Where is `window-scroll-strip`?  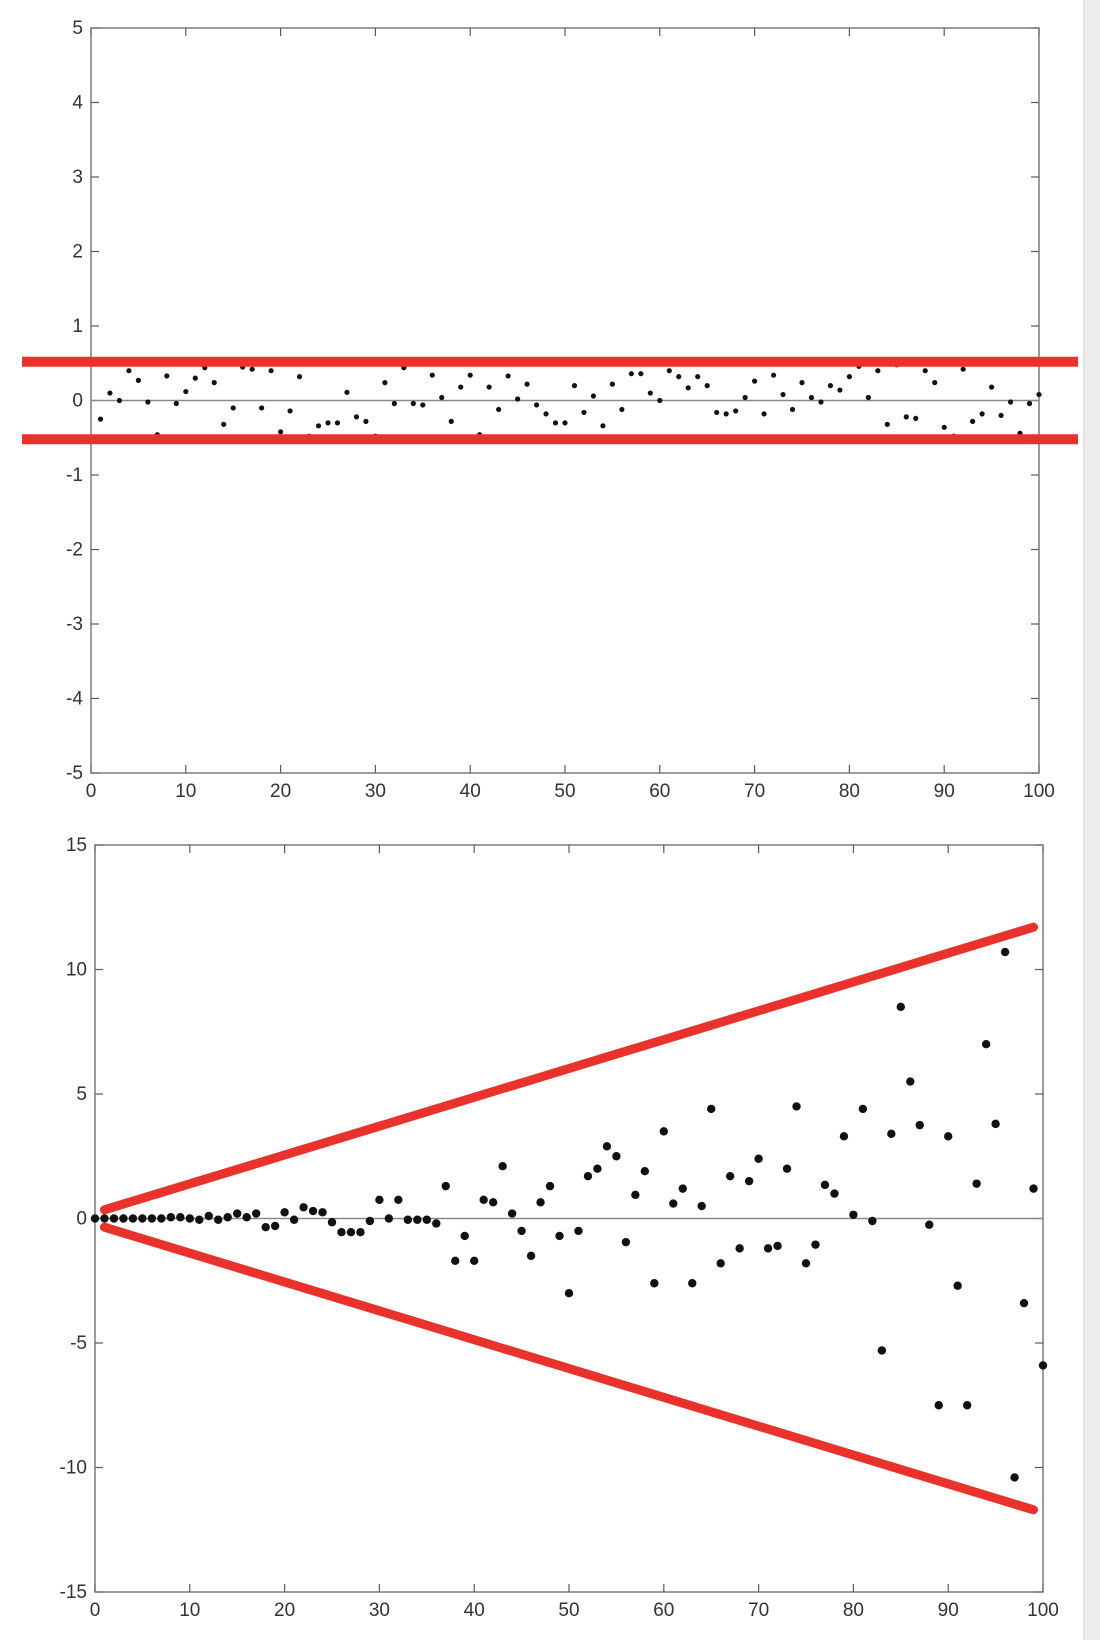
window-scroll-strip is located at coordinates (1091, 820).